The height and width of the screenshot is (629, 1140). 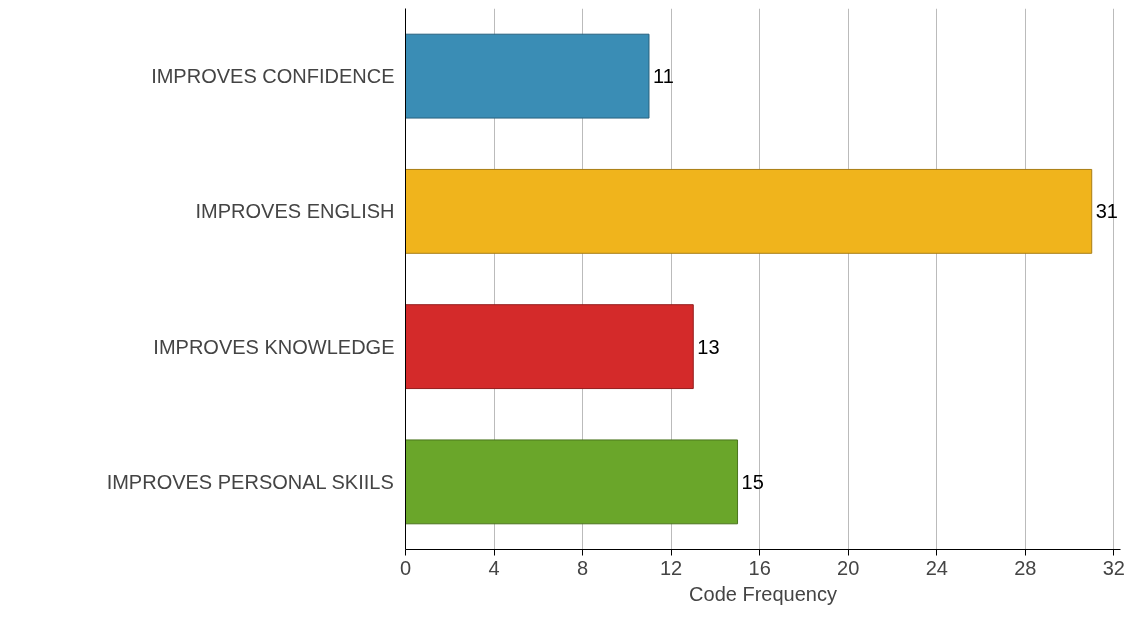 What do you see at coordinates (671, 567) in the screenshot?
I see `x-tick-label: 12` at bounding box center [671, 567].